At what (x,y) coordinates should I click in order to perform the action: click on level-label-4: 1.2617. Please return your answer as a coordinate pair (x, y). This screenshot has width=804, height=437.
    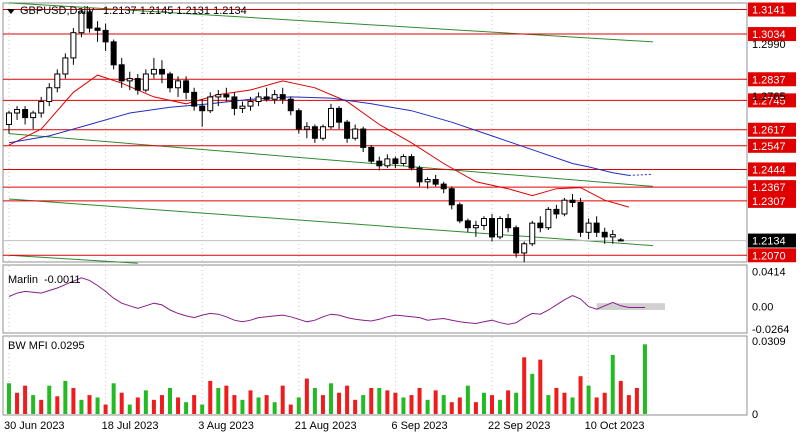
    Looking at the image, I should click on (769, 131).